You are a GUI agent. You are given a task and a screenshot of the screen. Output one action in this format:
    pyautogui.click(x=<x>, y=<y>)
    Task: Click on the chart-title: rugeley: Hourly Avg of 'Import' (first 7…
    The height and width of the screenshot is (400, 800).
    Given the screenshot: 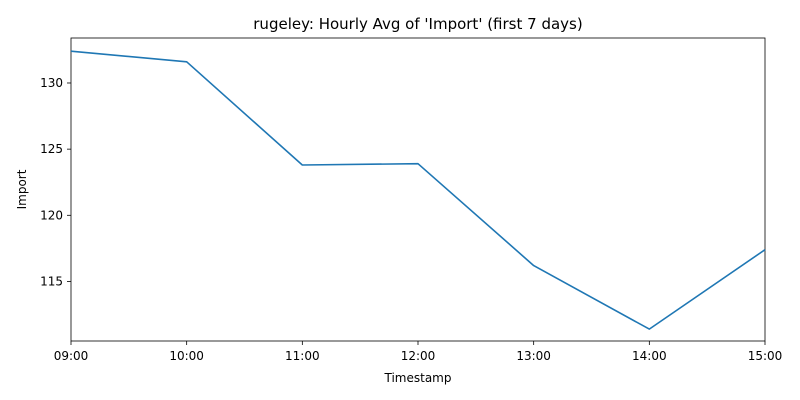 What is the action you would take?
    pyautogui.click(x=417, y=24)
    